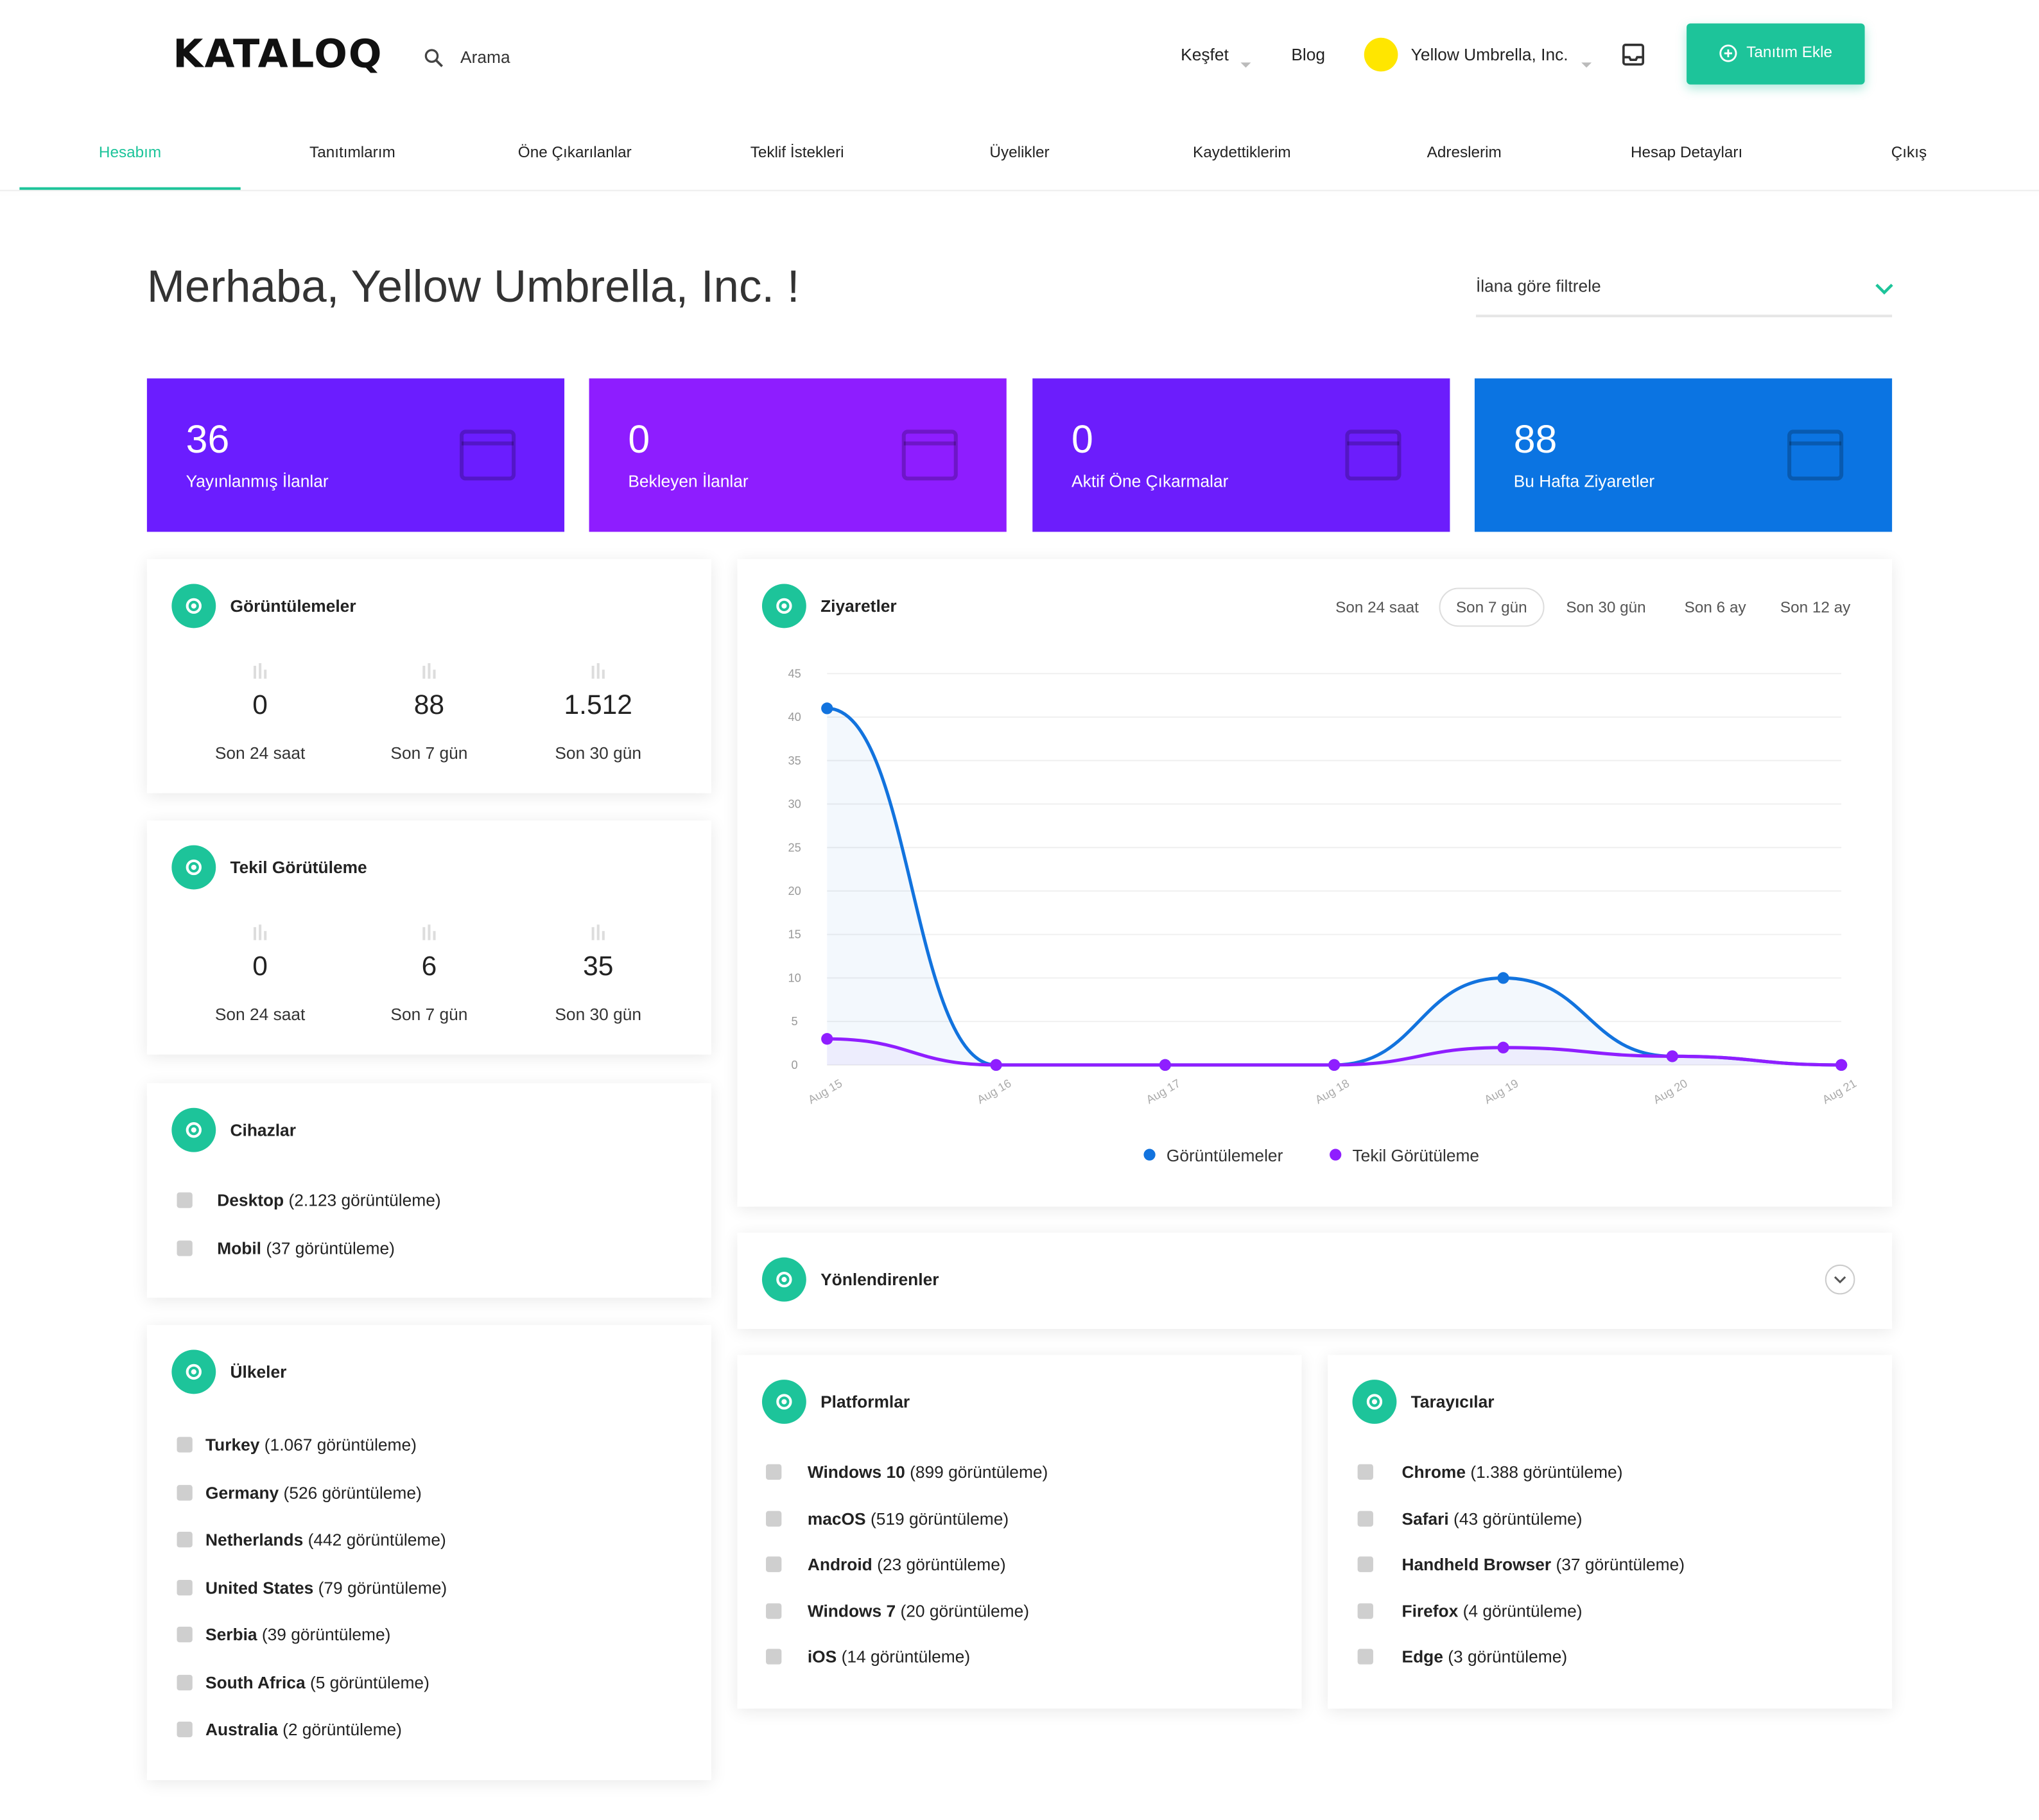 The height and width of the screenshot is (1820, 2039). I want to click on list-item: Chrome (1.388 görüntüleme), so click(1512, 1472).